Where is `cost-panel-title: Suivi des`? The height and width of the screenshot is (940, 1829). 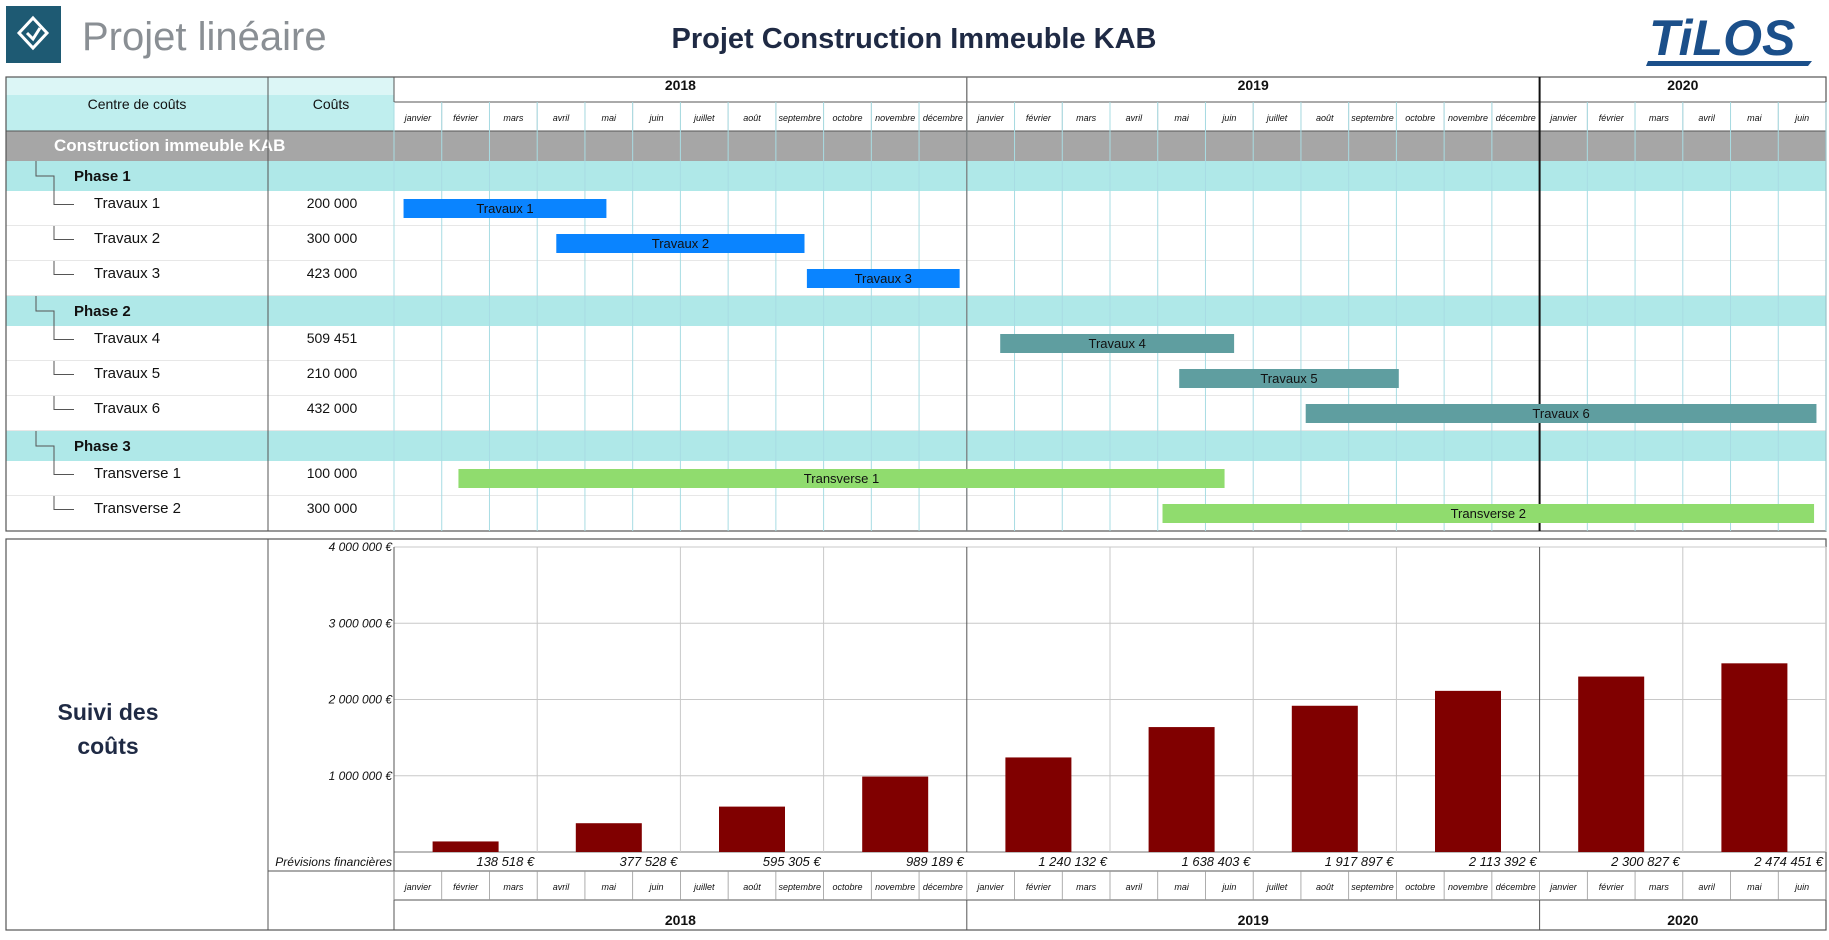 cost-panel-title: Suivi des is located at coordinates (108, 712).